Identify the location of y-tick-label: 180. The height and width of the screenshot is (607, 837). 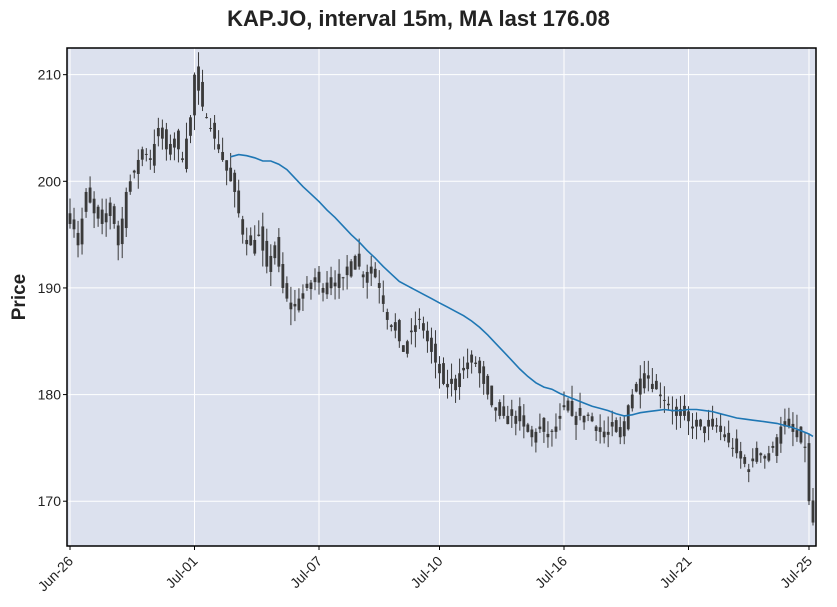
(50, 395).